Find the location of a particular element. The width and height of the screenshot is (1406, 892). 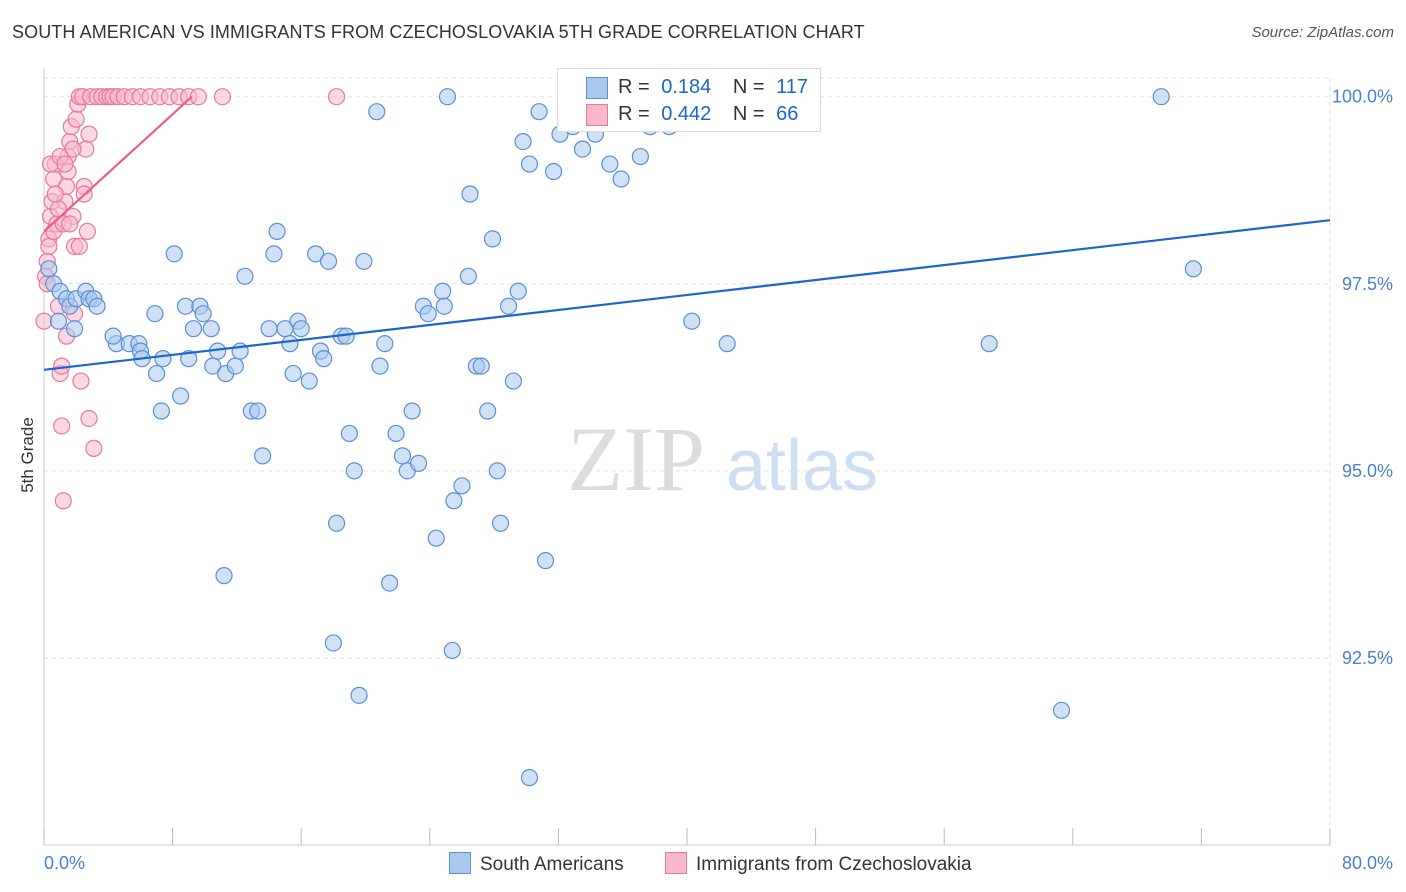

x-tick-label: 80.0% is located at coordinates (1367, 863).